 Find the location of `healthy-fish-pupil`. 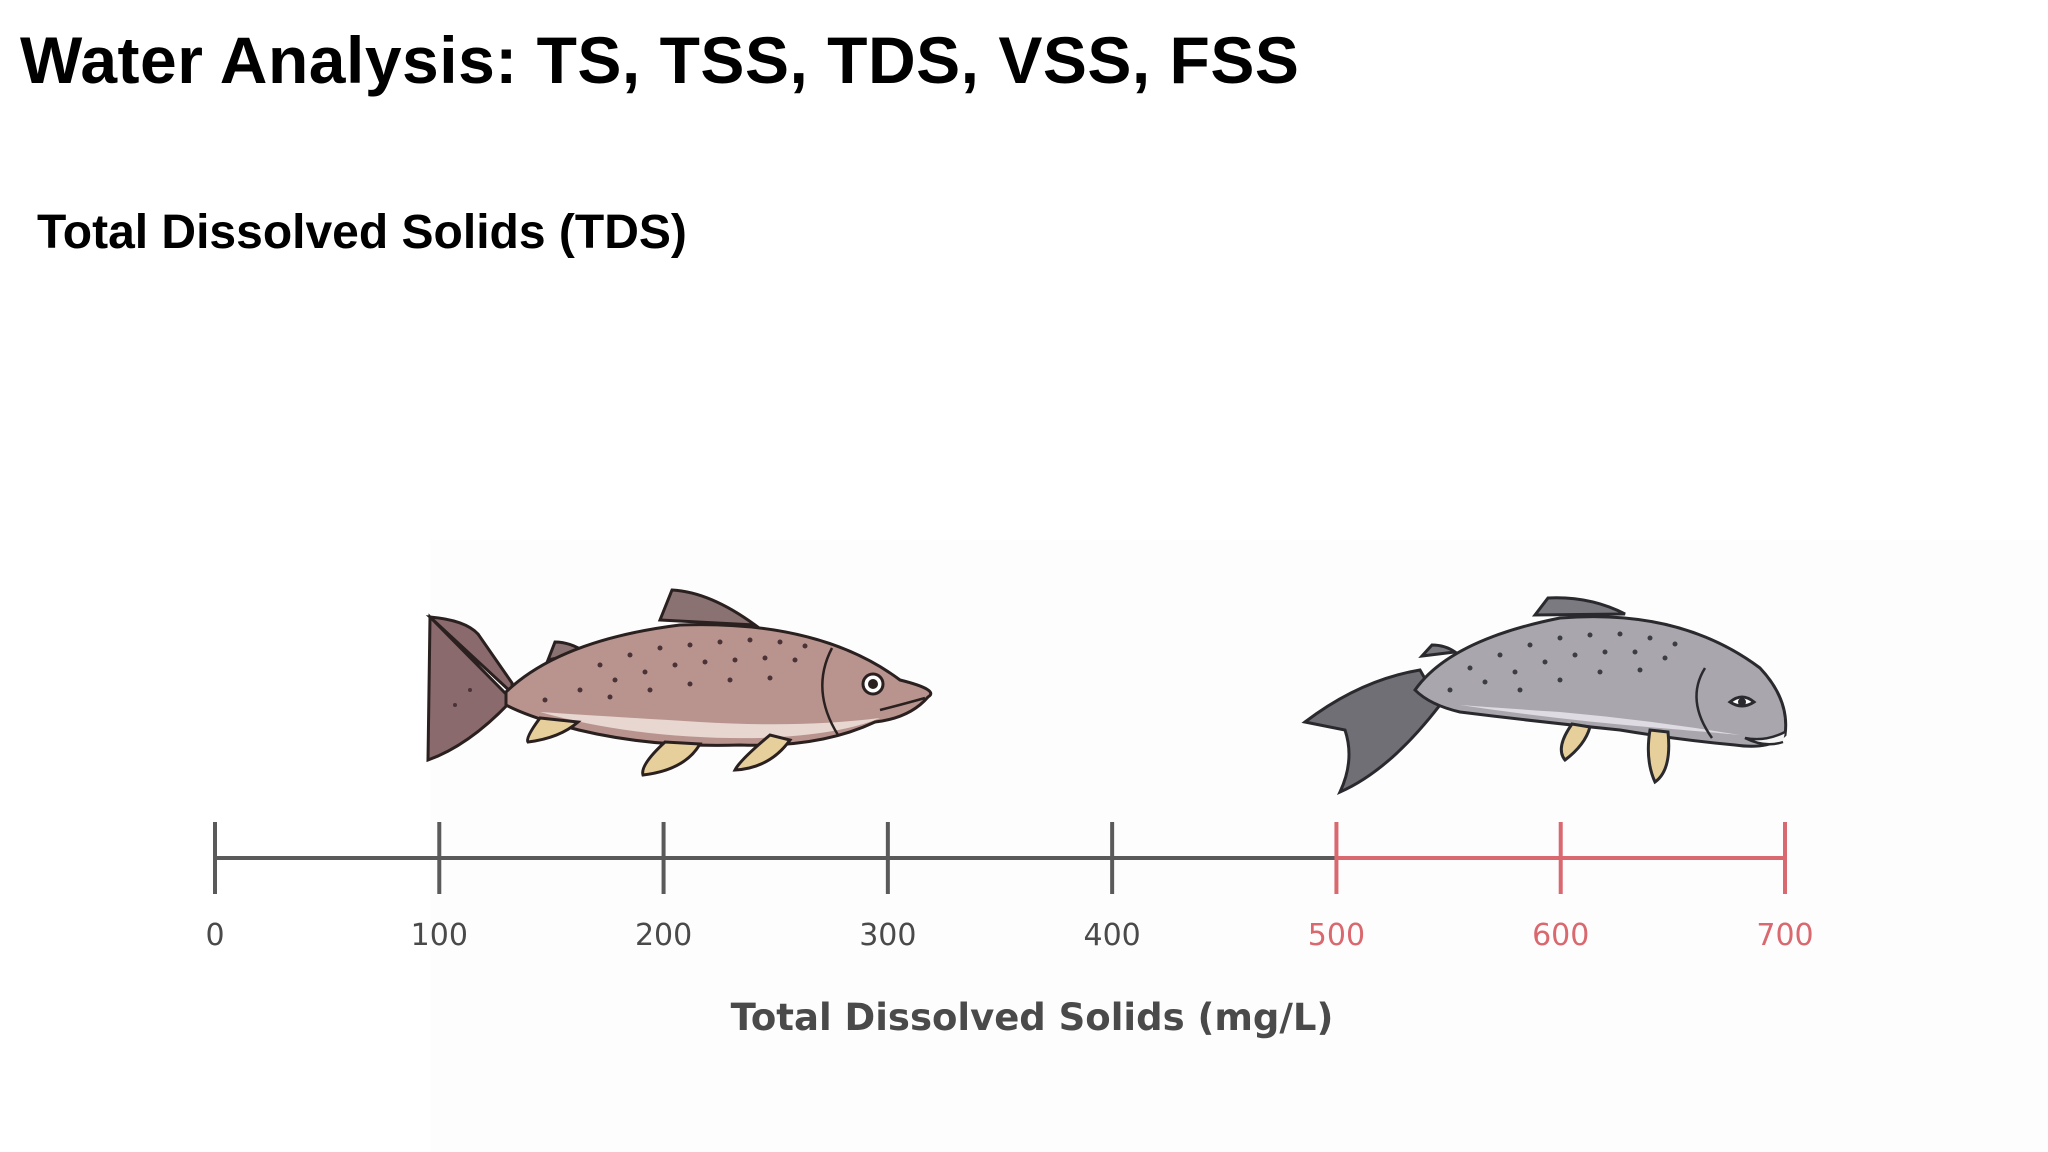

healthy-fish-pupil is located at coordinates (873, 684).